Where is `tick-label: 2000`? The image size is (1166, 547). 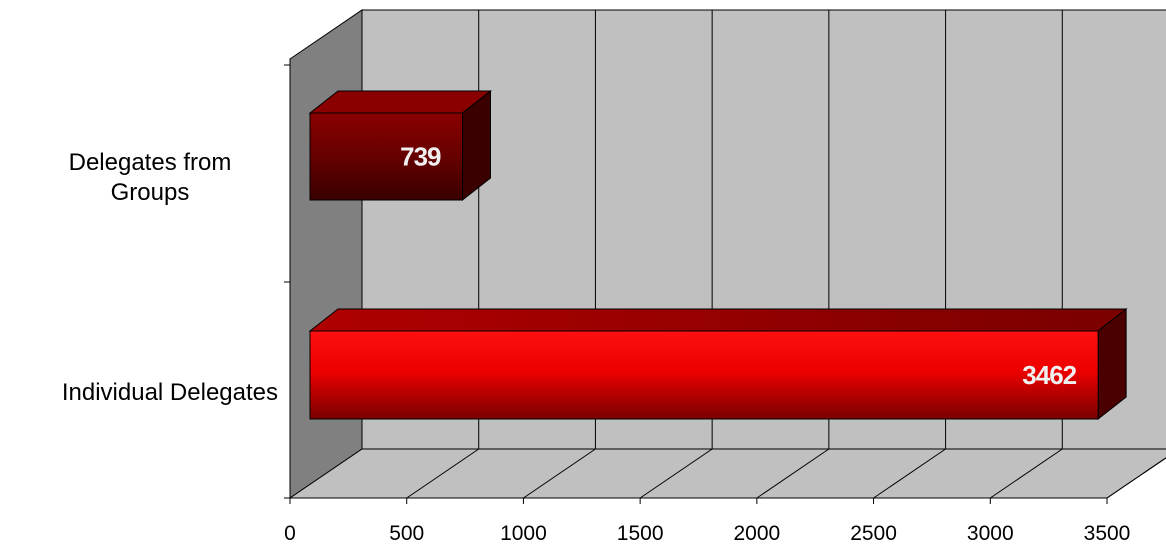 tick-label: 2000 is located at coordinates (756, 533).